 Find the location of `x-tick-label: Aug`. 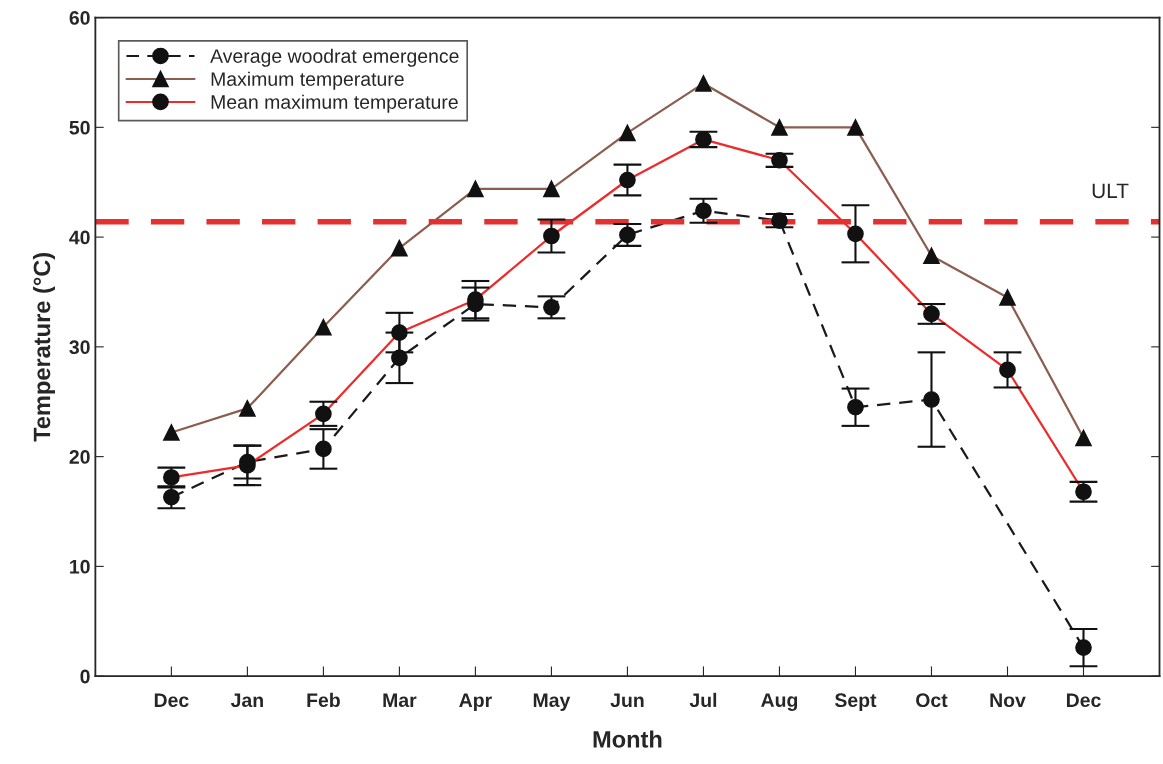

x-tick-label: Aug is located at coordinates (779, 702).